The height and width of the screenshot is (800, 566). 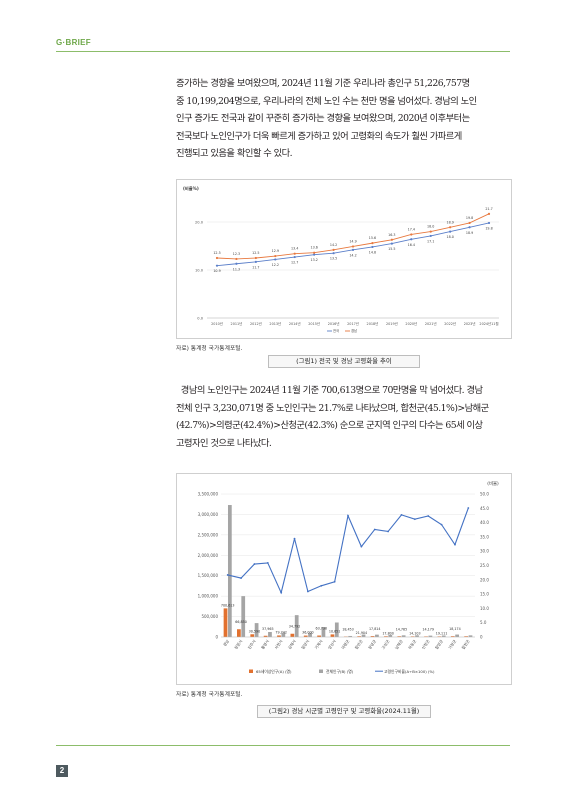 What do you see at coordinates (252, 644) in the screenshot?
I see `x-tick-label: 진주시` at bounding box center [252, 644].